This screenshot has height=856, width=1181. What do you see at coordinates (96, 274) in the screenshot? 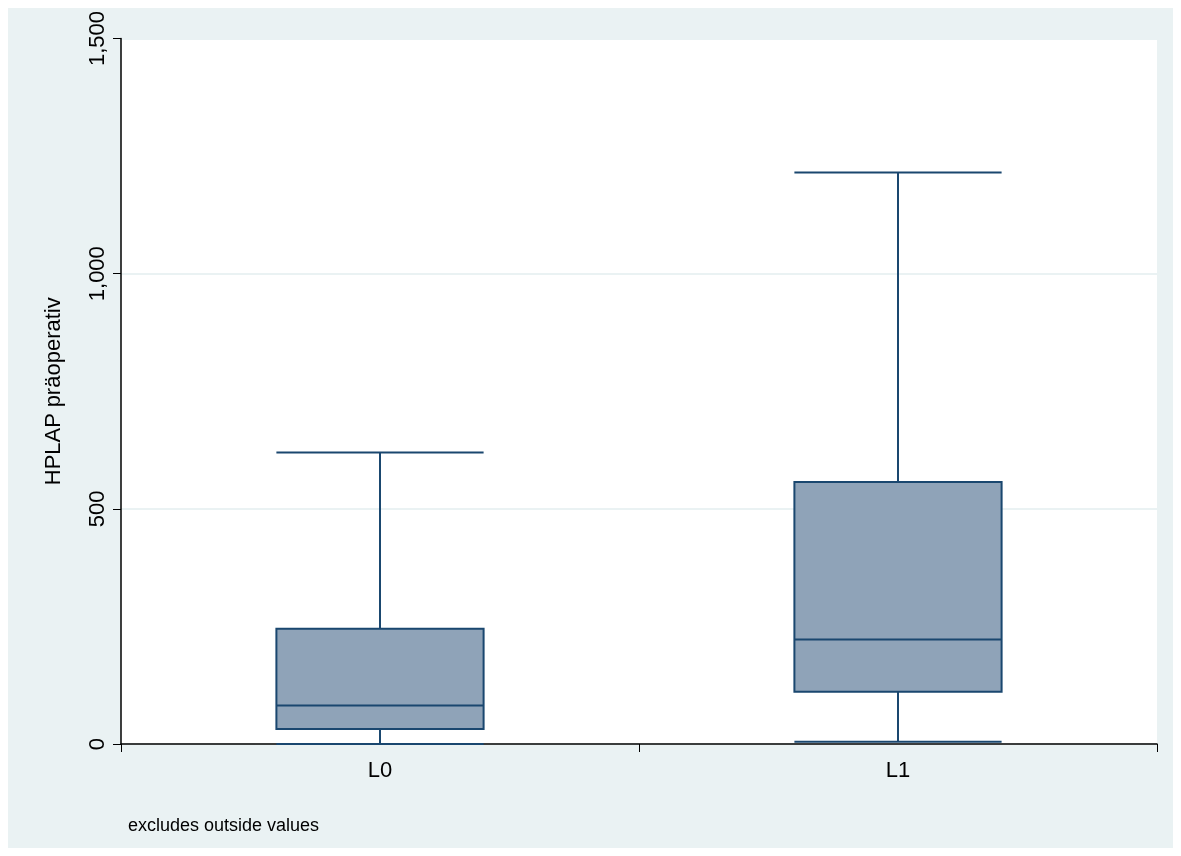
I see `y-tick-label: 1,000` at bounding box center [96, 274].